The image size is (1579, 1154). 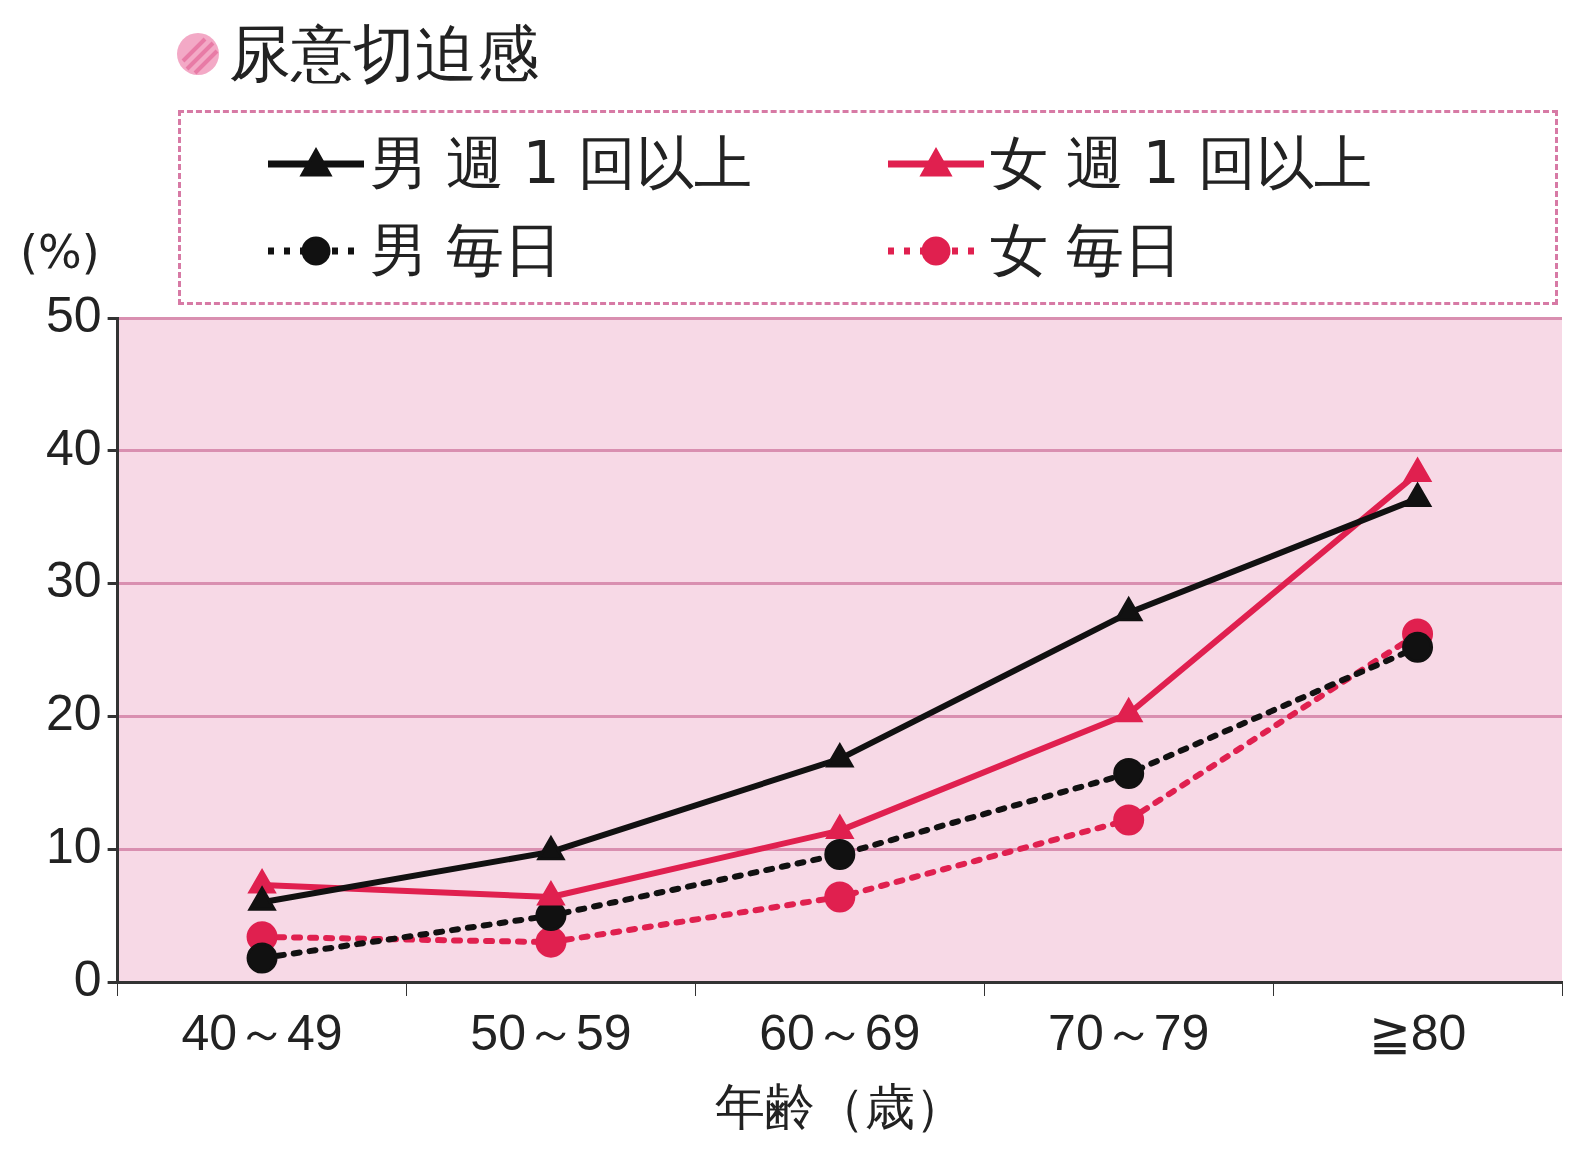 I want to click on x-tick-label: 40～49, so click(x=262, y=1032).